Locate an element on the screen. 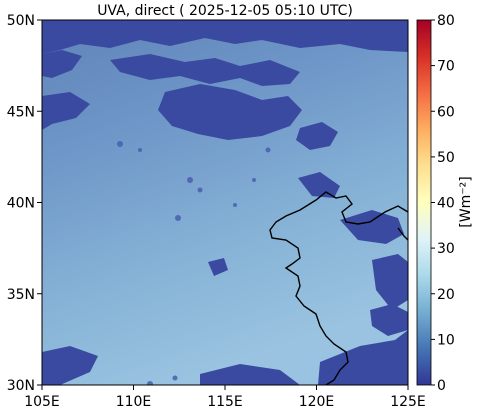 The width and height of the screenshot is (480, 412). x-tick-label: 110E is located at coordinates (134, 402).